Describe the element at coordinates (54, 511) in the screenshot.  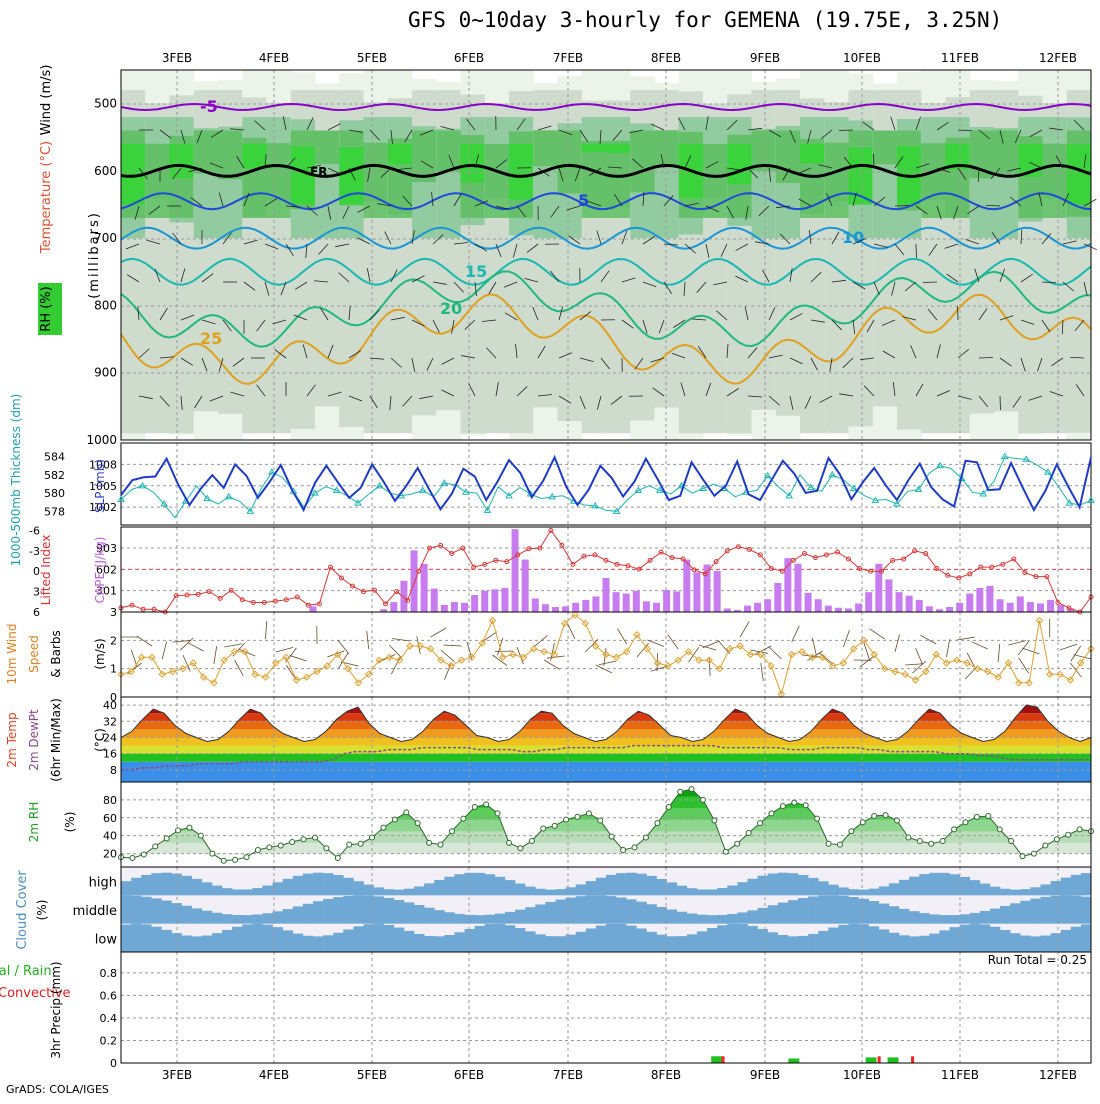
I see `thickness-tick-label: 578` at that location.